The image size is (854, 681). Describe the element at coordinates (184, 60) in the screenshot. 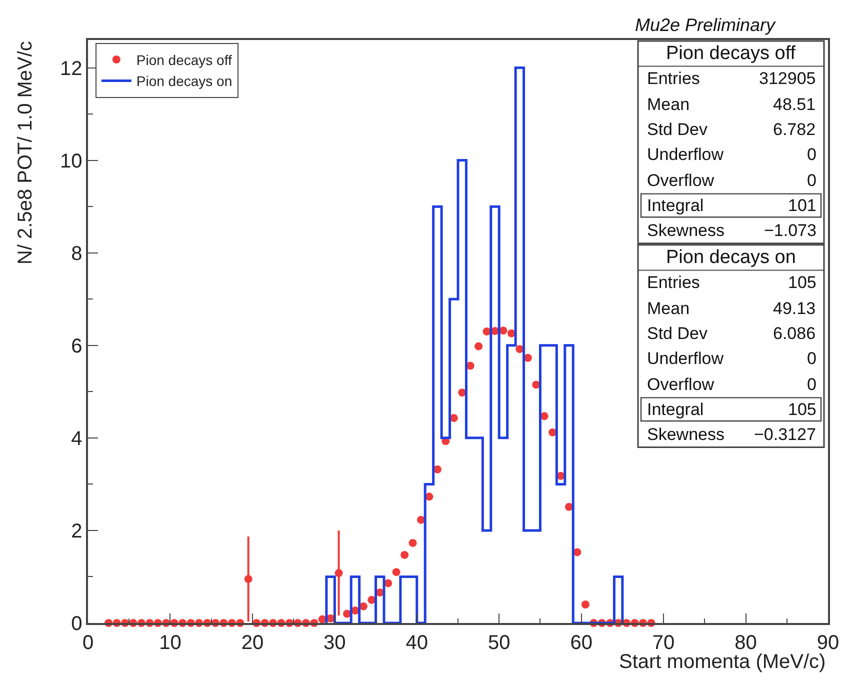

I see `legend-label: Pion decays off` at that location.